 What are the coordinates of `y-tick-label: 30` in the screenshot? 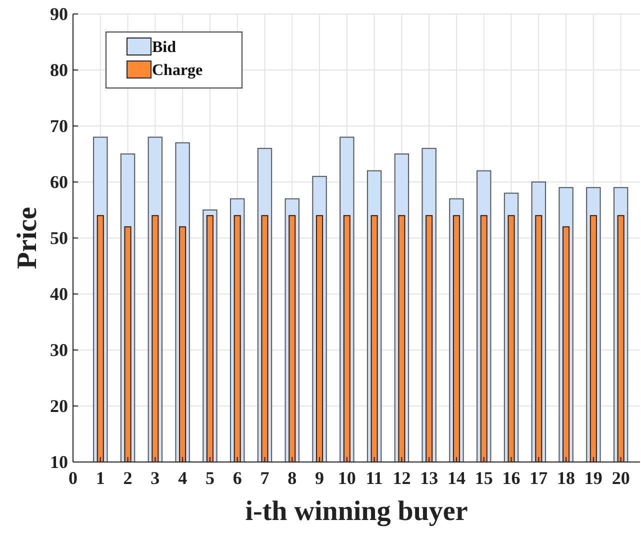 It's located at (59, 350).